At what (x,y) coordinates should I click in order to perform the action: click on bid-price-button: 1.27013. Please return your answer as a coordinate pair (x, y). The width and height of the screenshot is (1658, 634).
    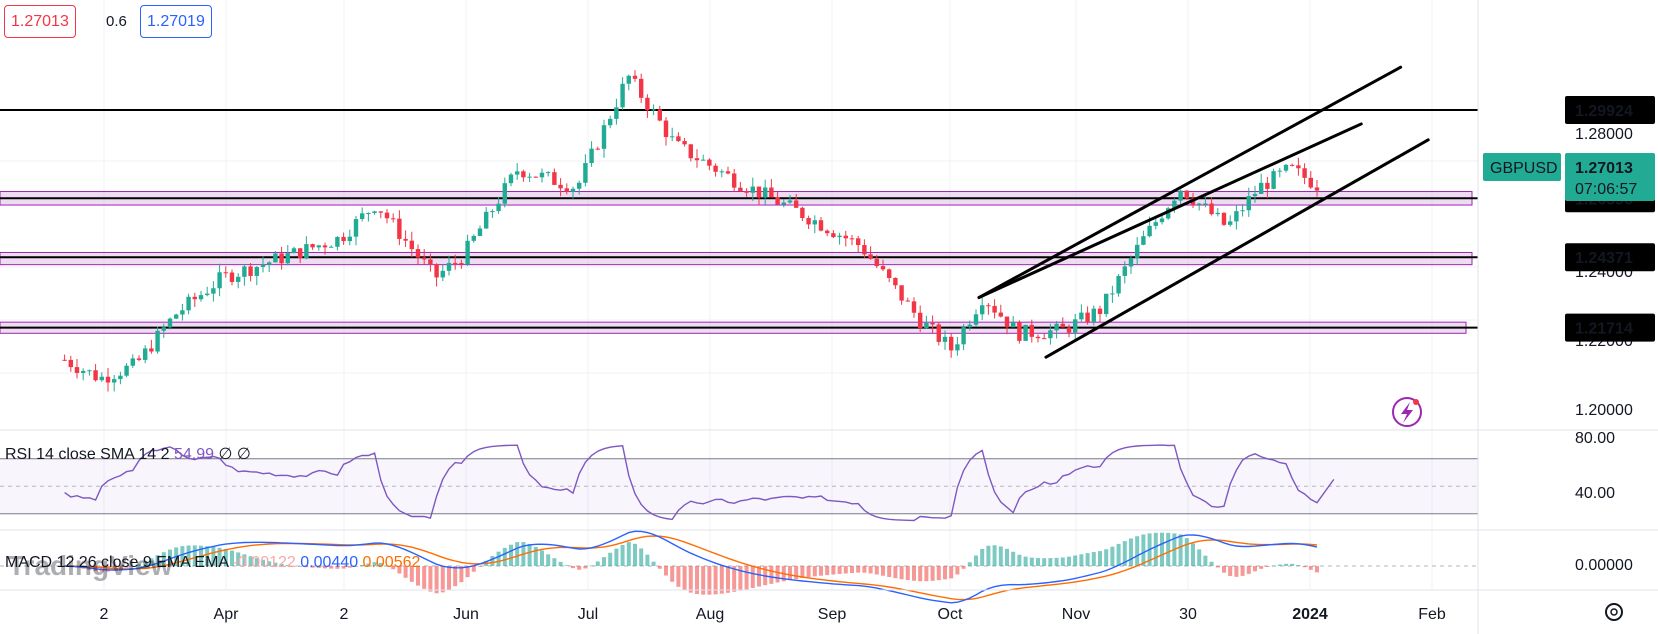
    Looking at the image, I should click on (40, 21).